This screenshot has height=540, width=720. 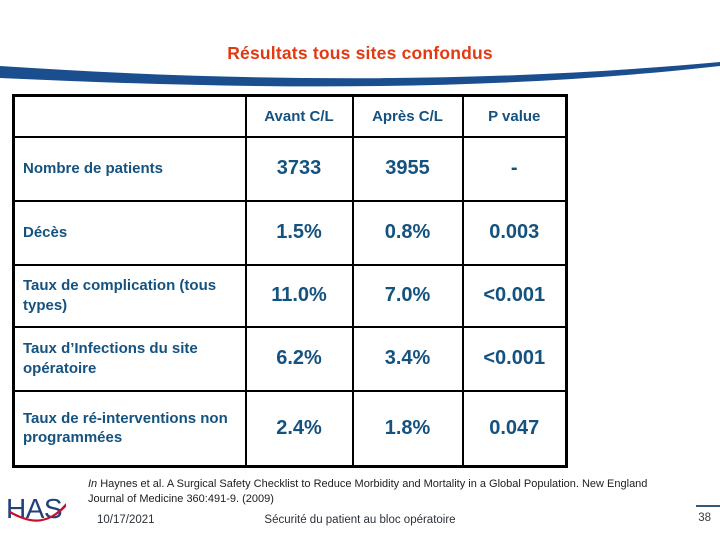 What do you see at coordinates (514, 232) in the screenshot?
I see `cell-value: 0.003` at bounding box center [514, 232].